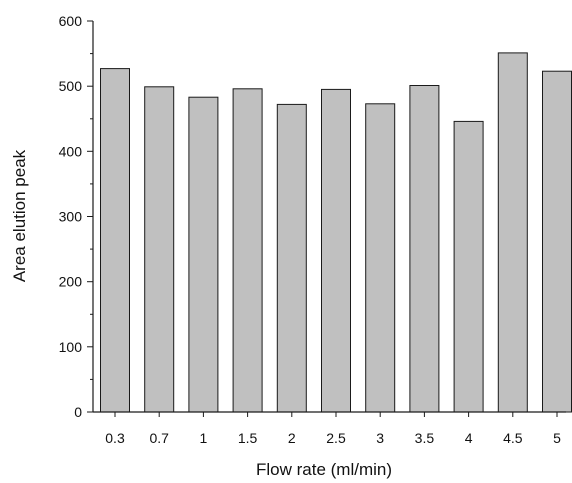 The image size is (572, 483). I want to click on y-axis-title: Area elution peak, so click(19, 215).